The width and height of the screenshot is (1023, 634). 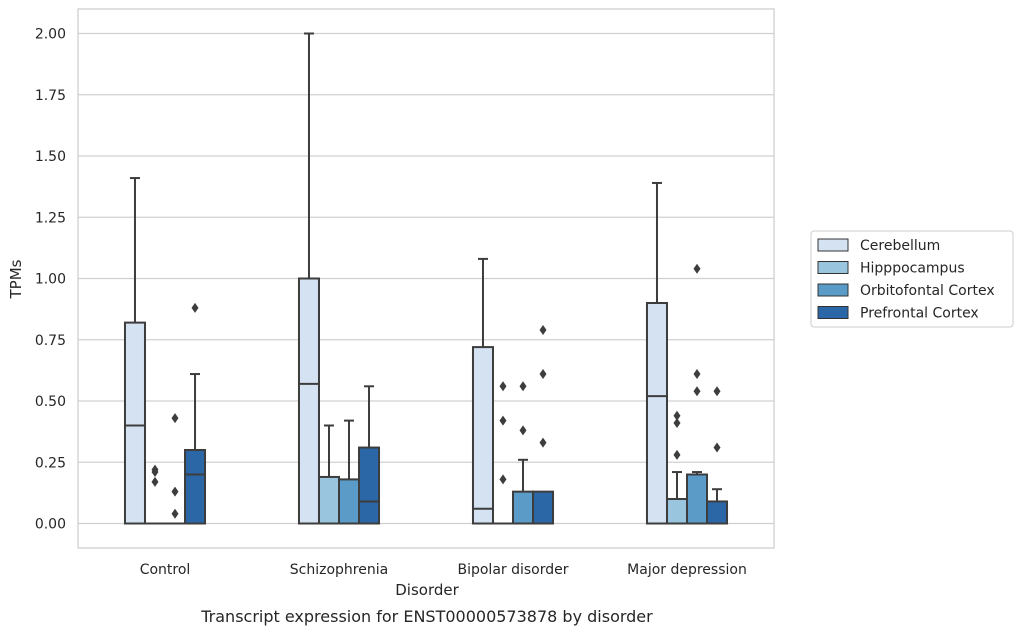 What do you see at coordinates (50, 35) in the screenshot?
I see `y-tick-label: 2.00` at bounding box center [50, 35].